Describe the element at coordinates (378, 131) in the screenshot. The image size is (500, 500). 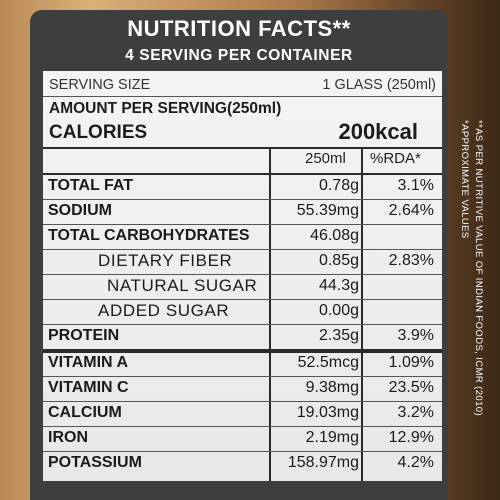
I see `calories-value: 200kcal` at that location.